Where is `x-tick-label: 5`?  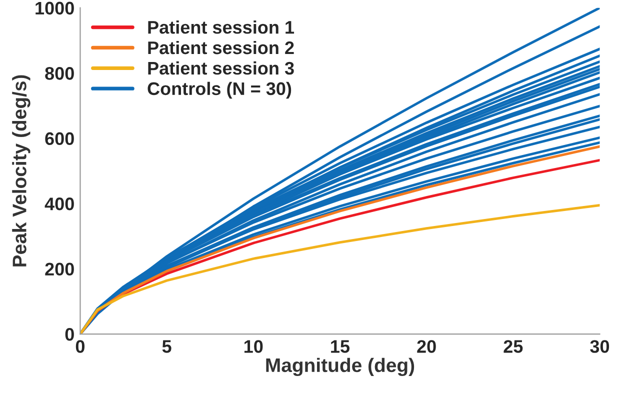
x-tick-label: 5 is located at coordinates (167, 346).